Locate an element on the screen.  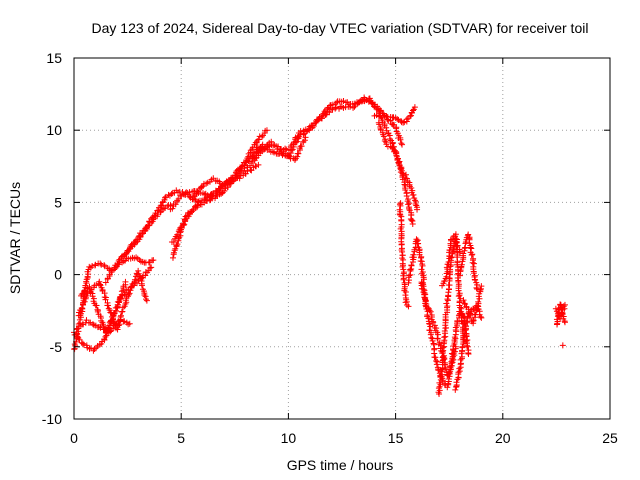
x-axis-label: GPS time / hours is located at coordinates (340, 465).